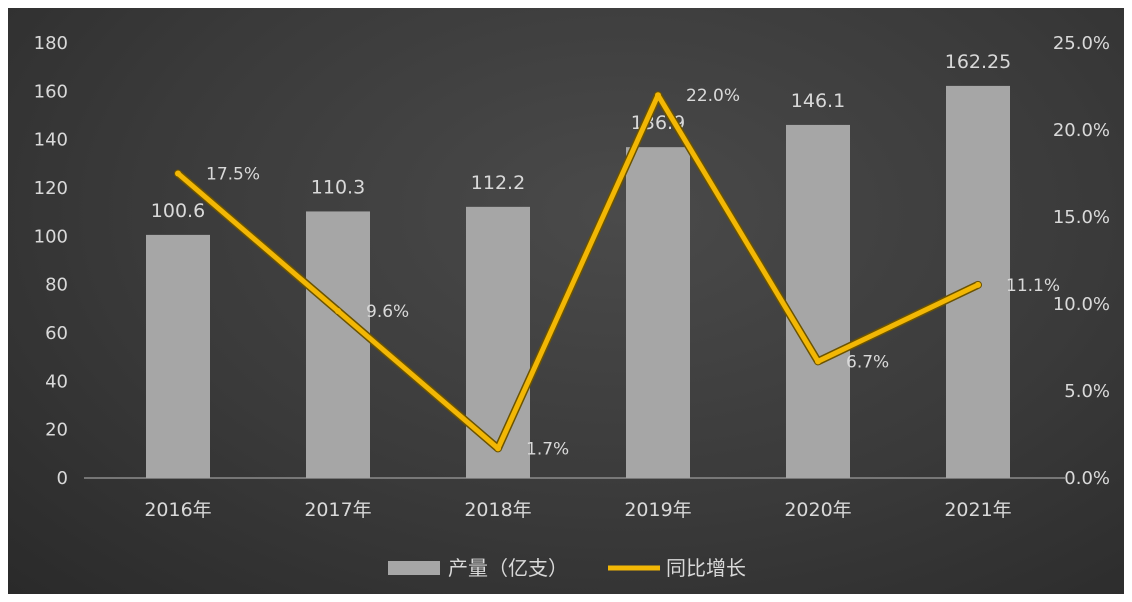  Describe the element at coordinates (233, 175) in the screenshot. I see `line-value-label: 17.5%` at that location.